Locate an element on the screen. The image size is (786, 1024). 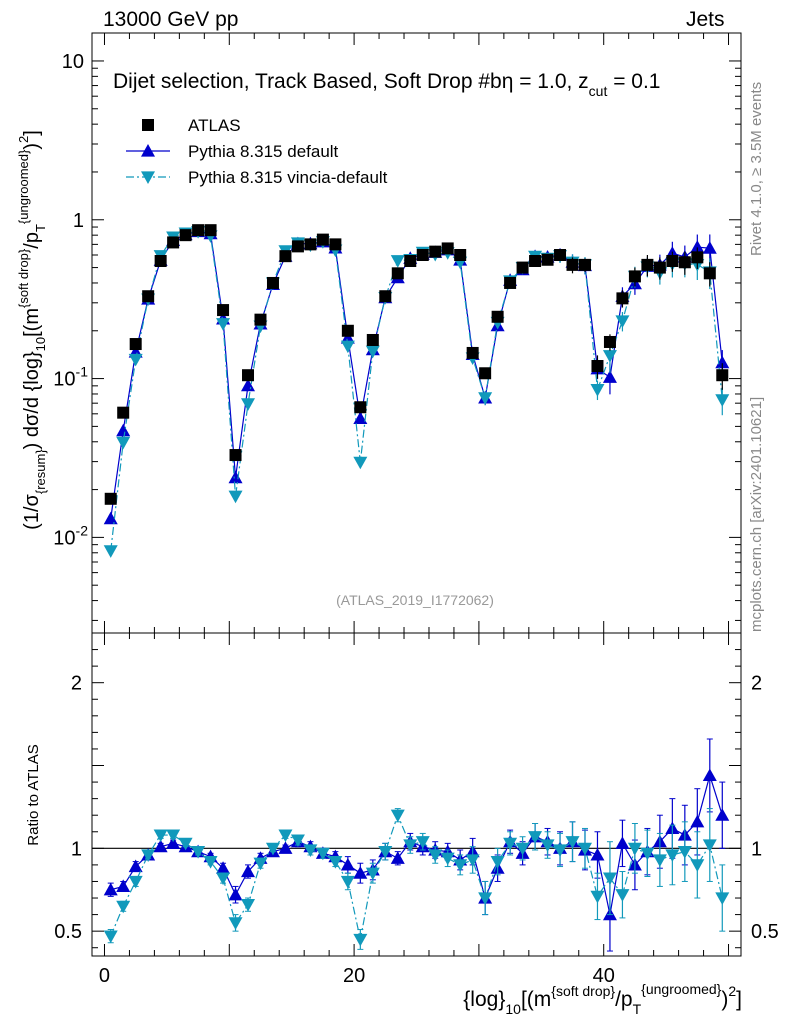
x-axis-label: {log}10[(m{soft drop}/pT{ungroomed})2] is located at coordinates (602, 999).